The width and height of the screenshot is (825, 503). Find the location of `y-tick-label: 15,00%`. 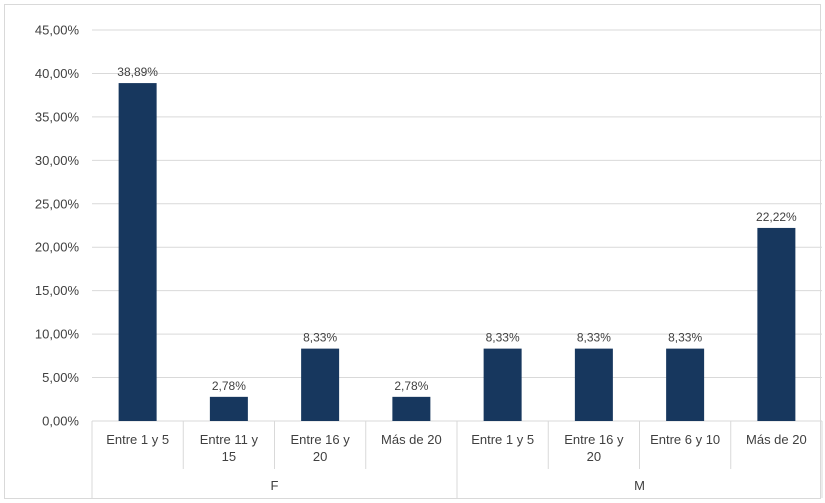

y-tick-label: 15,00% is located at coordinates (57, 290).